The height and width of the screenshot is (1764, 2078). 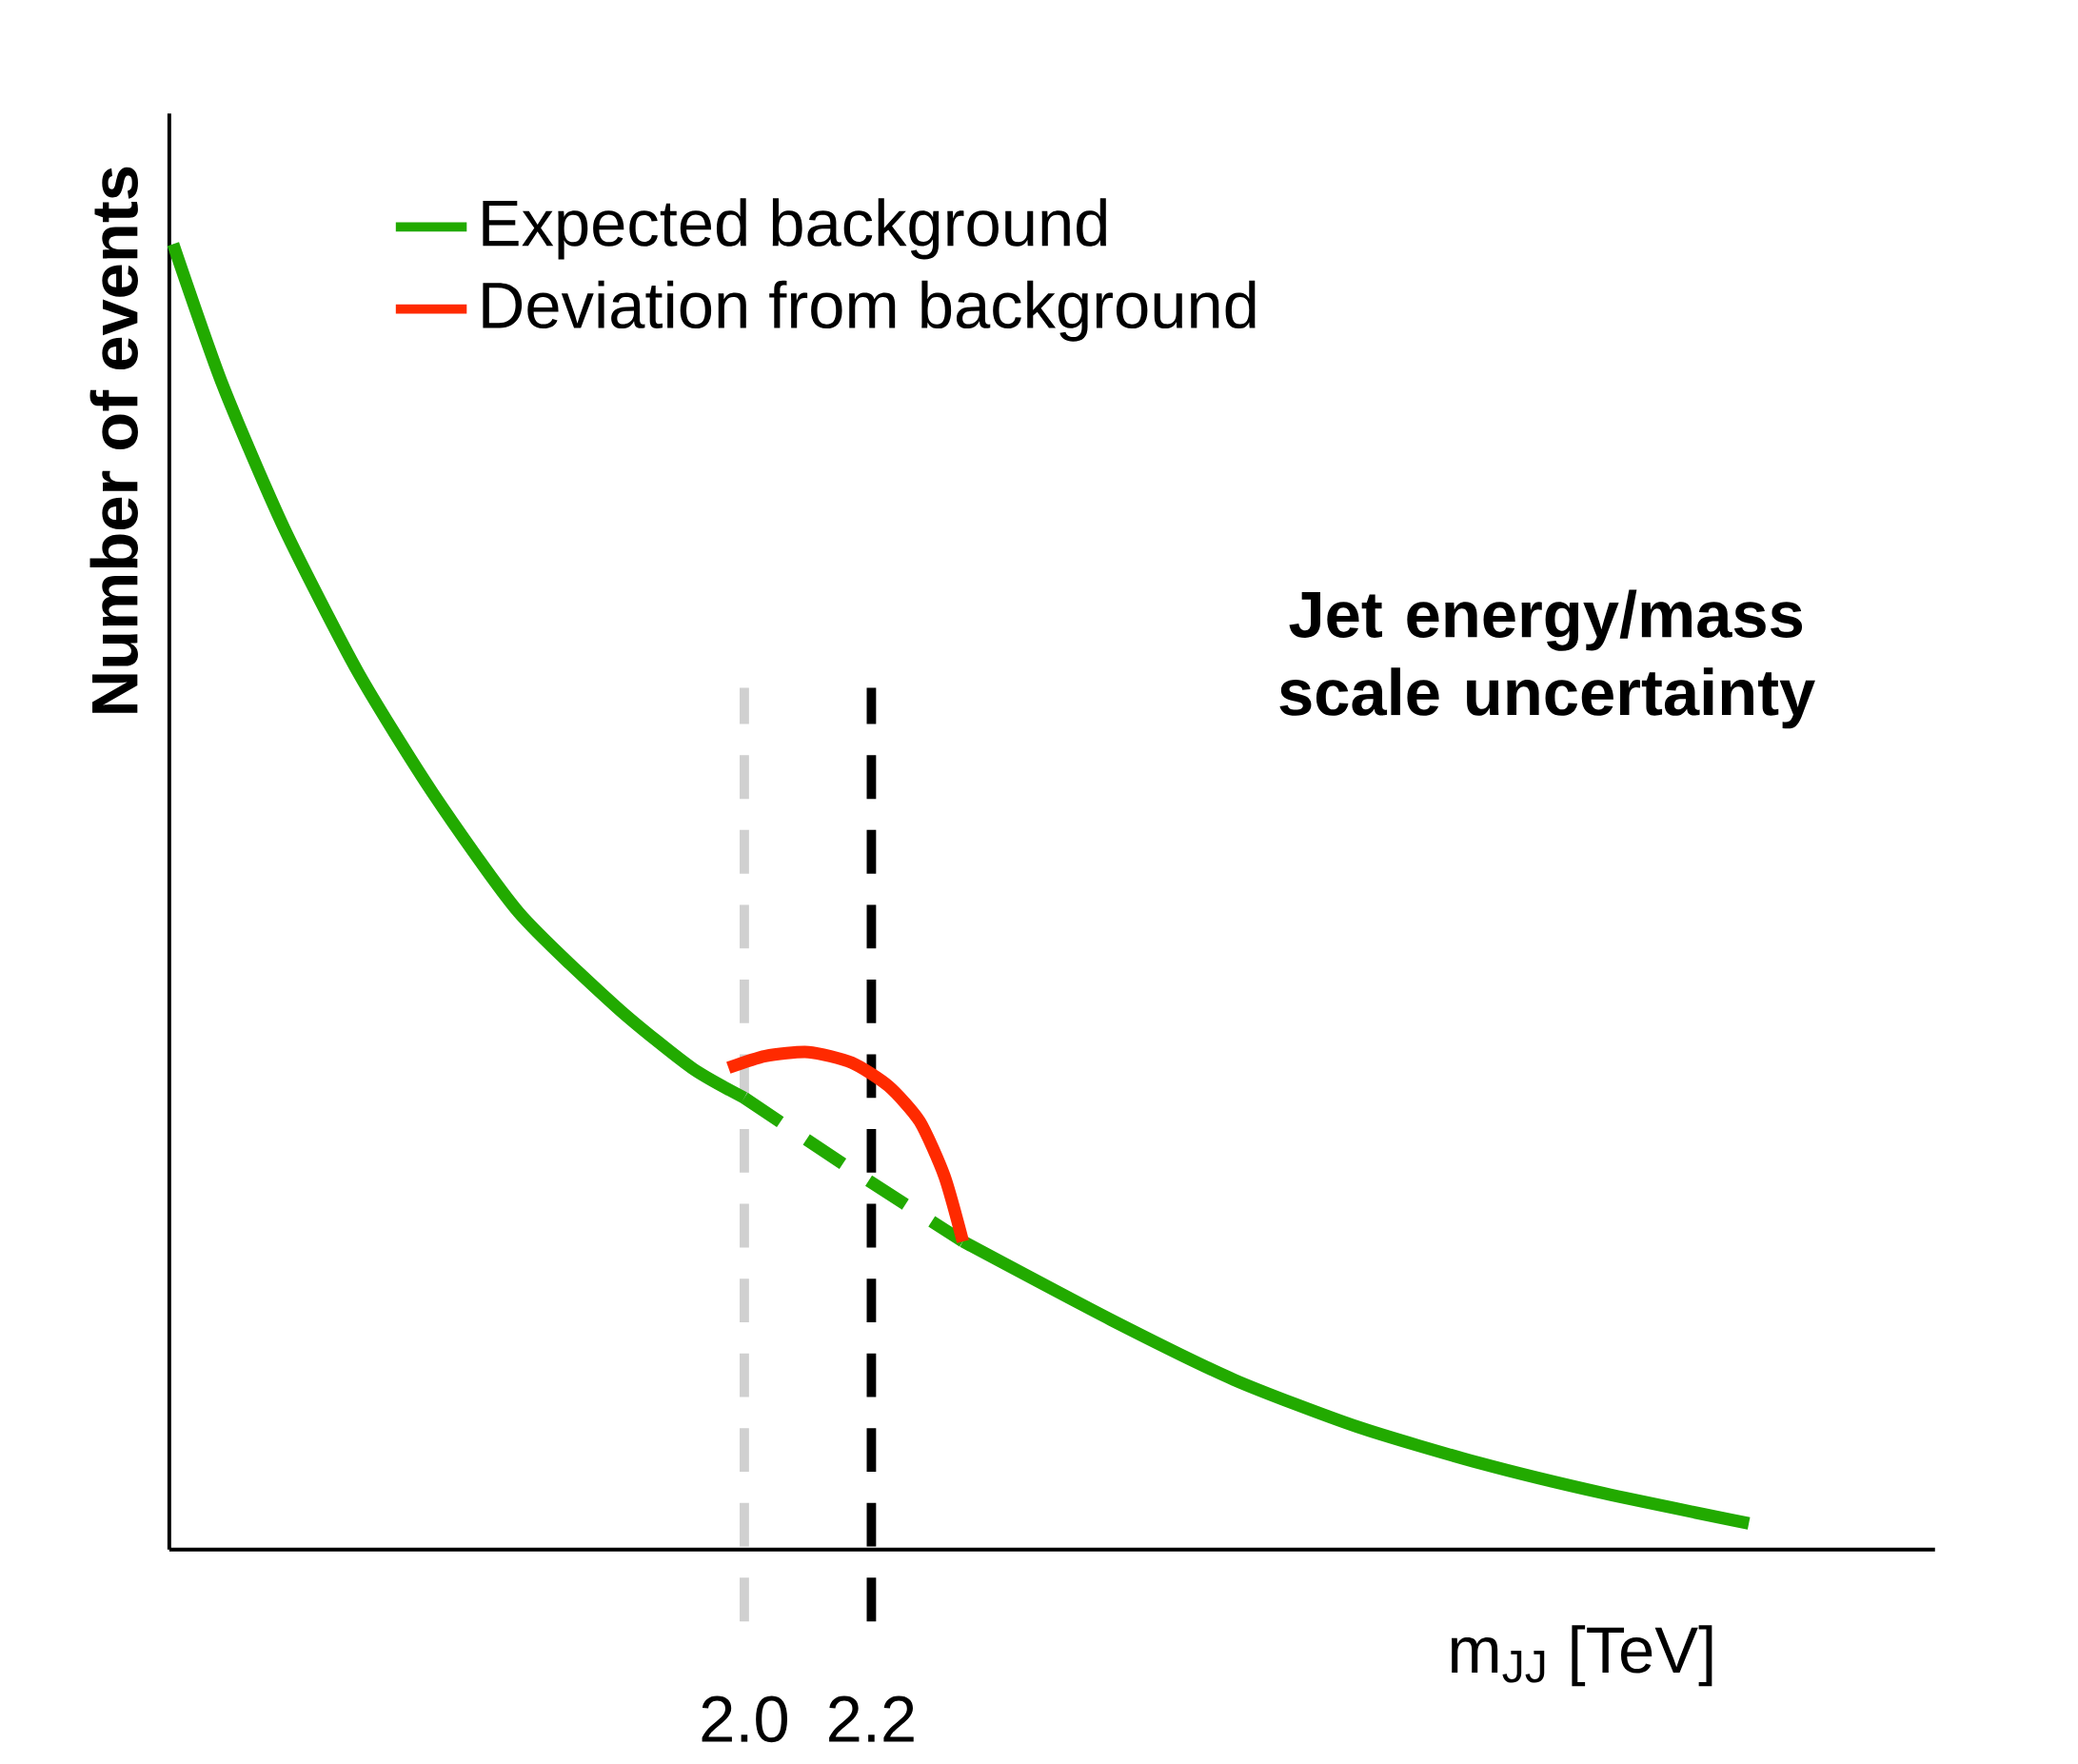 What do you see at coordinates (113, 440) in the screenshot?
I see `y-axis-title: Number of events` at bounding box center [113, 440].